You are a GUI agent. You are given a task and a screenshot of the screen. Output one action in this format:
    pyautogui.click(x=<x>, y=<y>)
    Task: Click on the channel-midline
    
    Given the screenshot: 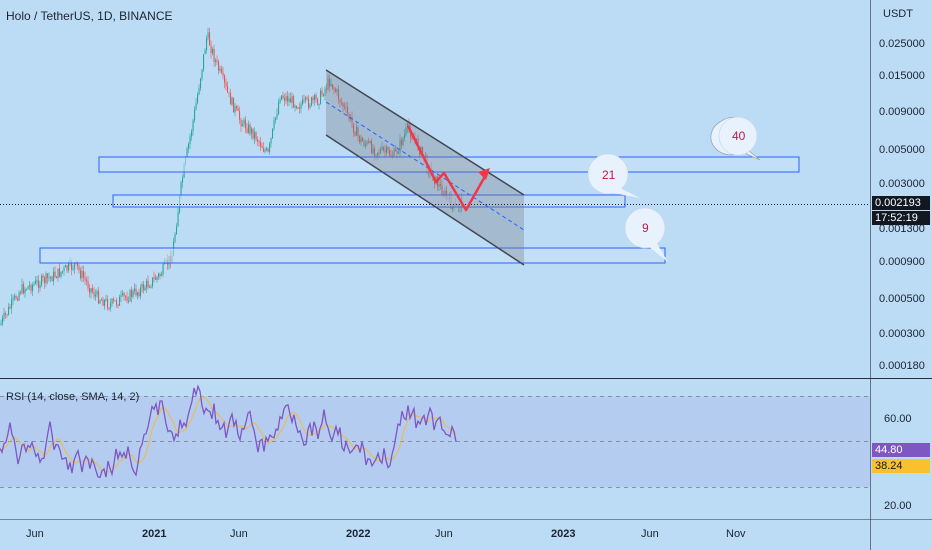 What is the action you would take?
    pyautogui.click(x=425, y=166)
    